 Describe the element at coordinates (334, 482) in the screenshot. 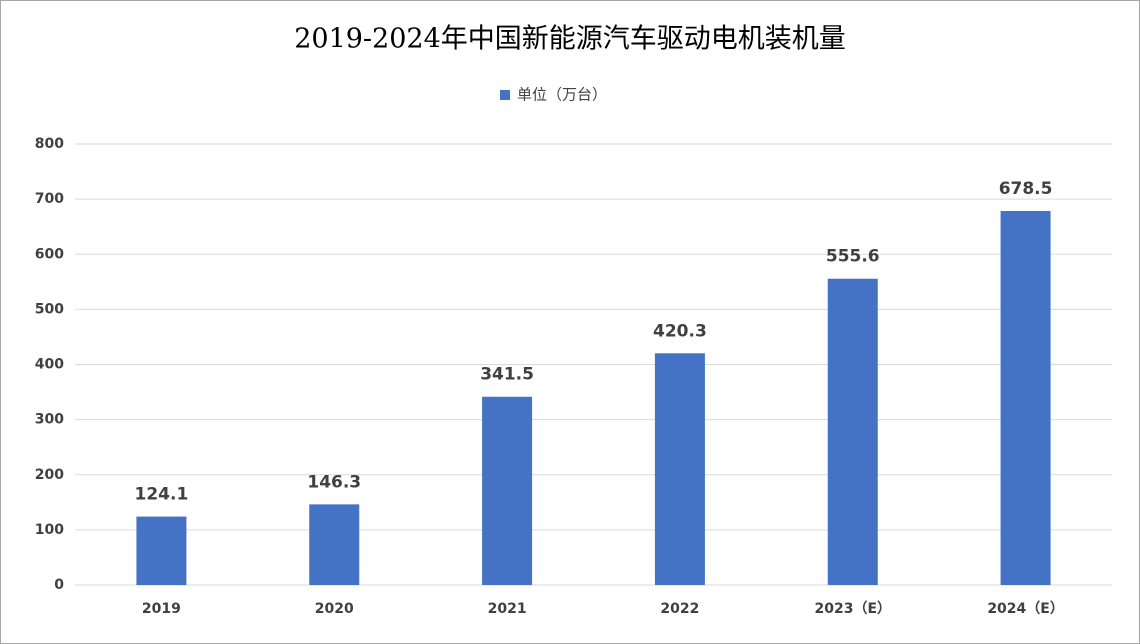

I see `value-label: 146.3` at that location.